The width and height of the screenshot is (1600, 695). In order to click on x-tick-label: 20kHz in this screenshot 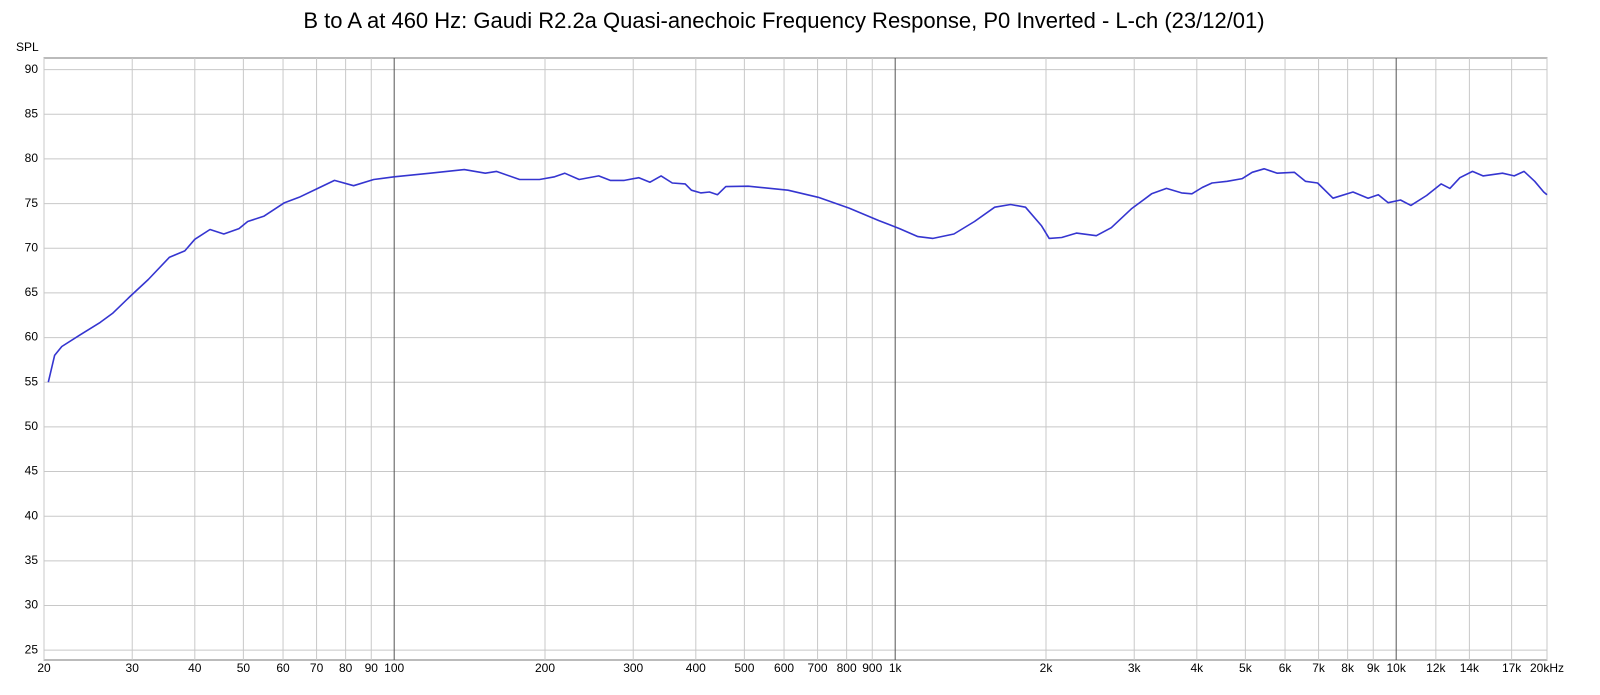, I will do `click(1547, 668)`.